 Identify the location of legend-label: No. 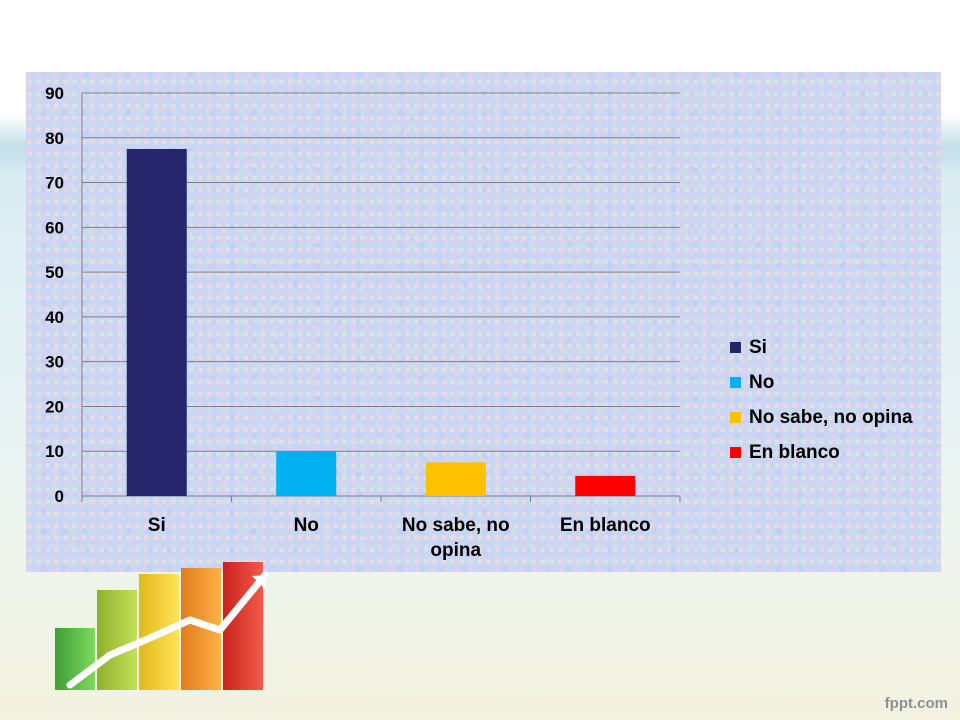
(762, 382).